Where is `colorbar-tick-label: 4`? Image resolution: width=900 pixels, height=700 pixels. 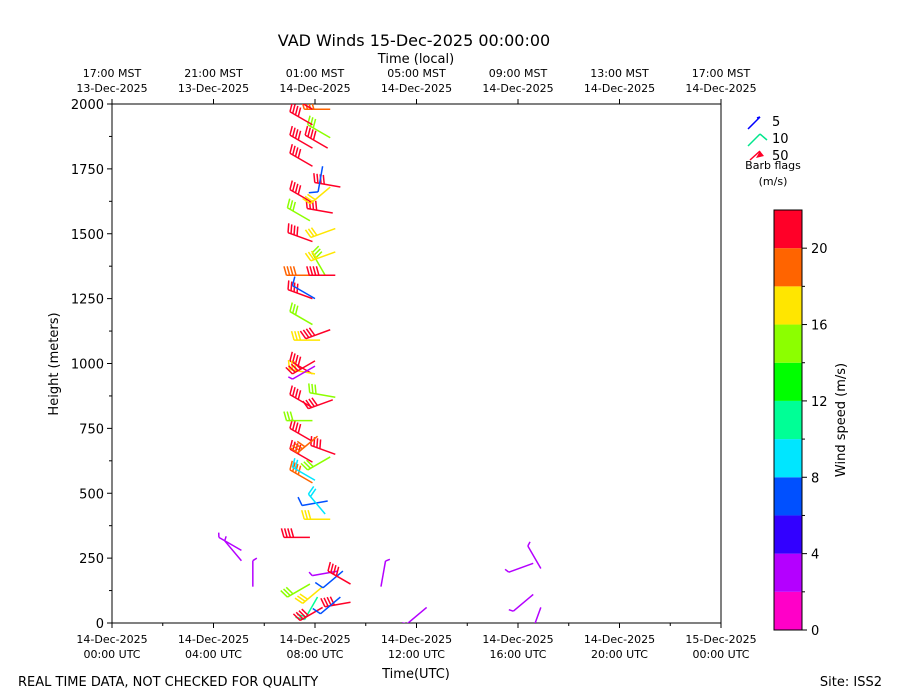
colorbar-tick-label: 4 is located at coordinates (815, 555).